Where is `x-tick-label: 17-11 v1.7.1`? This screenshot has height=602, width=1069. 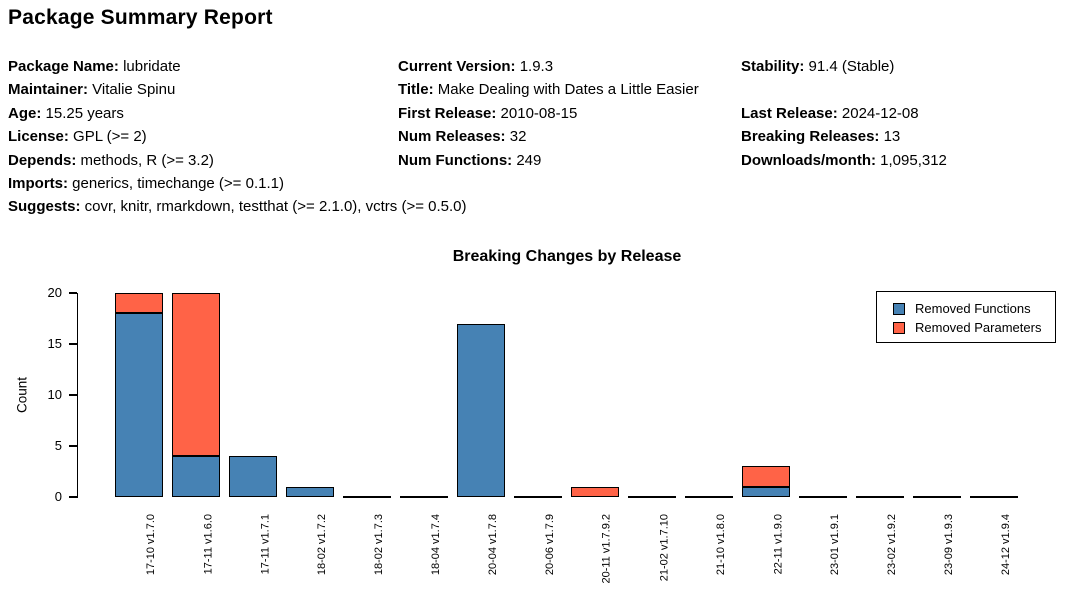
x-tick-label: 17-11 v1.7.1 is located at coordinates (265, 544).